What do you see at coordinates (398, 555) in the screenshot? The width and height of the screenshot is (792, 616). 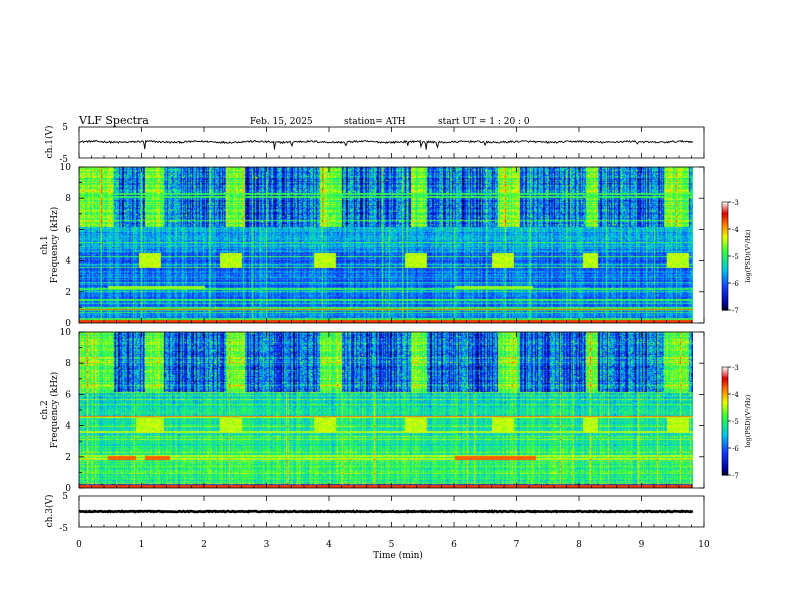 I see `time-axis-label: Time (min)` at bounding box center [398, 555].